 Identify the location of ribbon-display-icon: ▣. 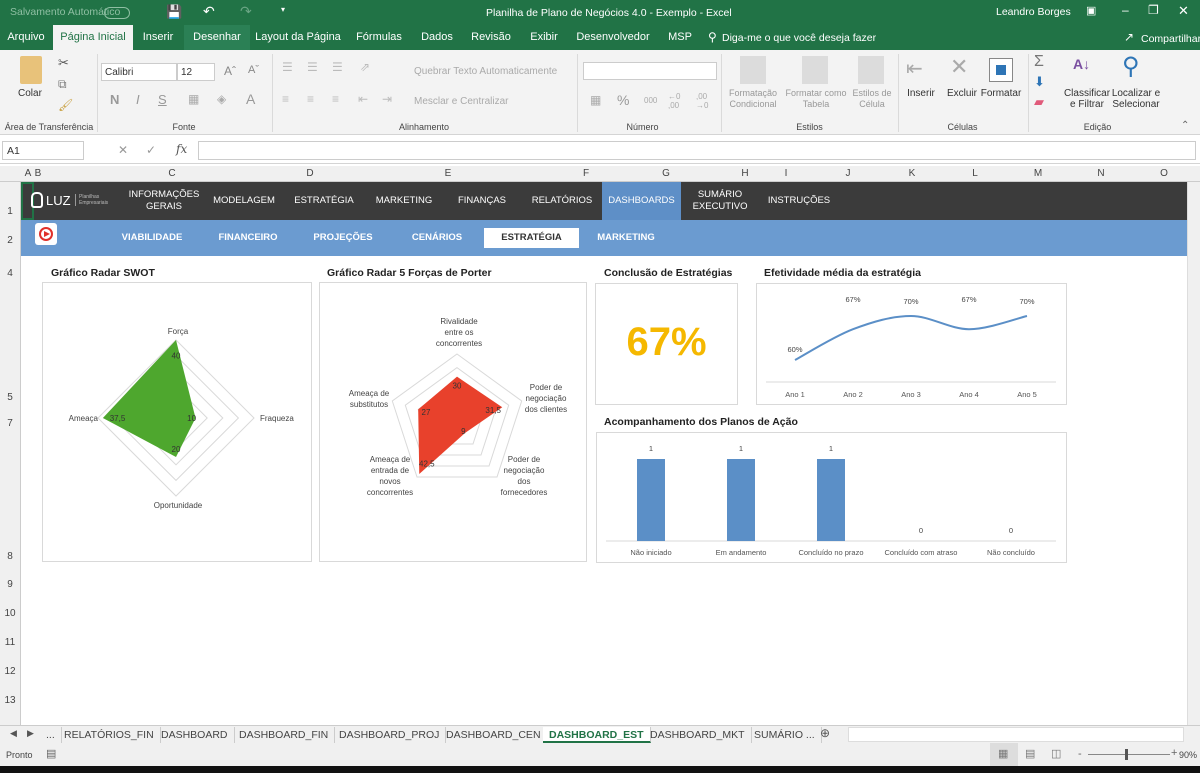
(1091, 11).